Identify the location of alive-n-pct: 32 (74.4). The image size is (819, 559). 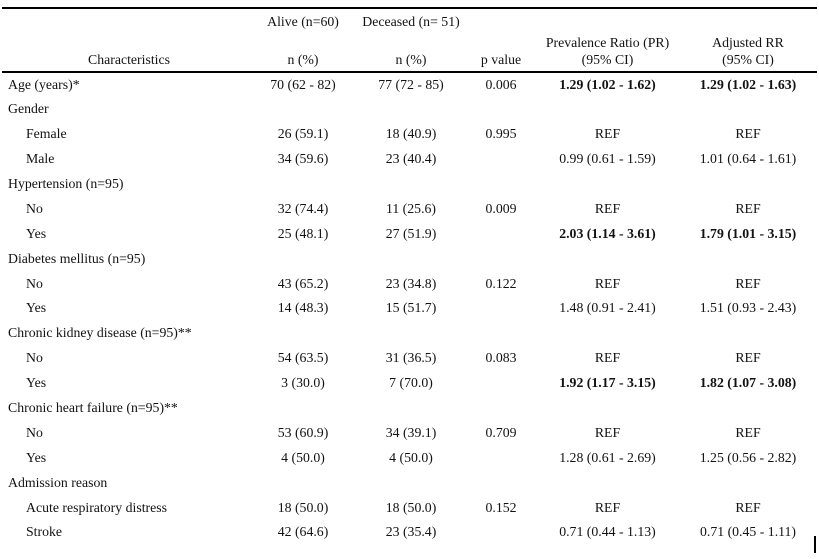
(303, 208).